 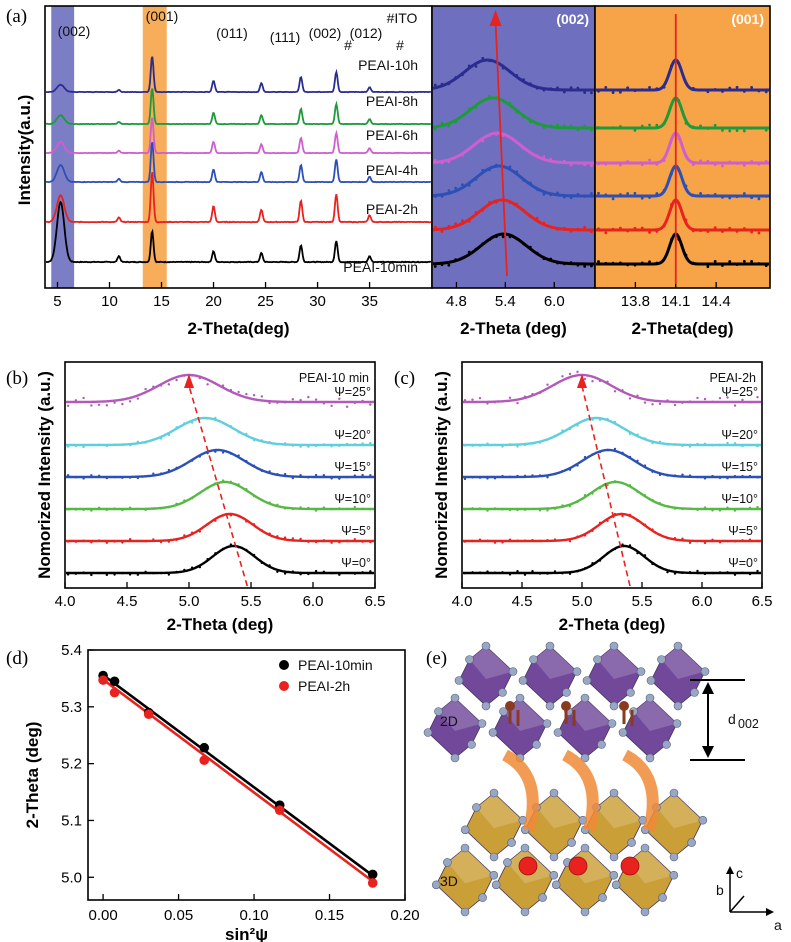 What do you see at coordinates (220, 495) in the screenshot?
I see `psi-line-Ψ=10°` at bounding box center [220, 495].